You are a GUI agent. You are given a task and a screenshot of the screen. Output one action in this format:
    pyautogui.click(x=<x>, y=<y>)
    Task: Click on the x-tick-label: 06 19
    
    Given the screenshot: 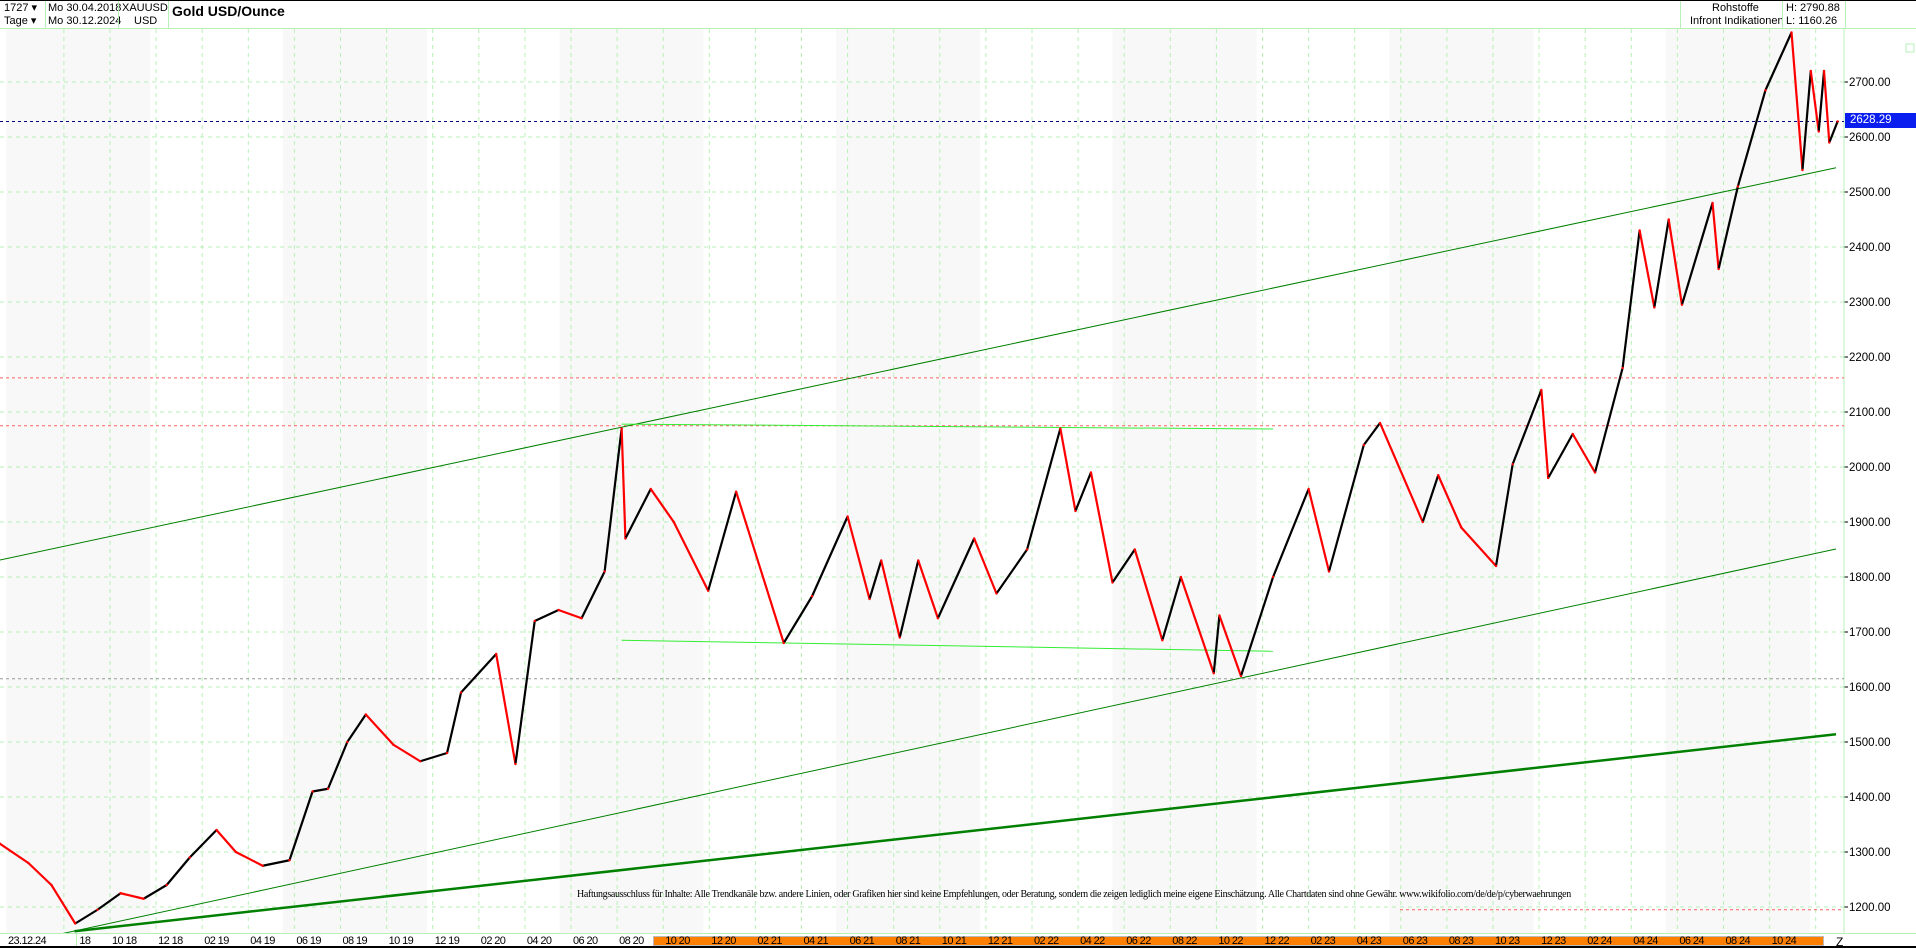 What is the action you would take?
    pyautogui.click(x=308, y=941)
    